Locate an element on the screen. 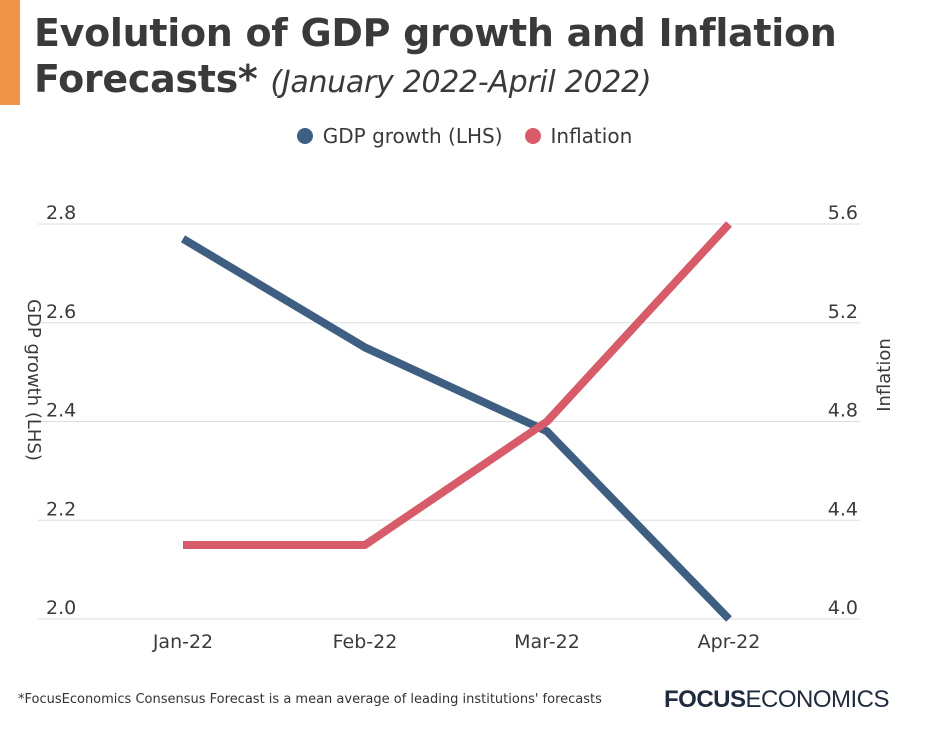  left-tick-label: 2.0 is located at coordinates (61, 608).